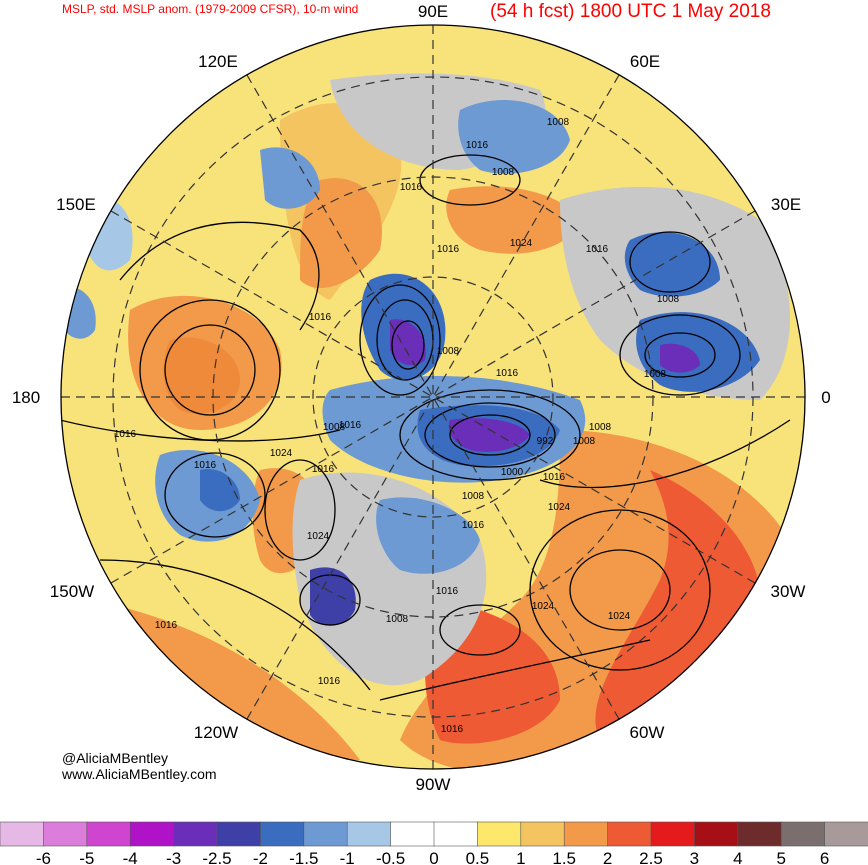  Describe the element at coordinates (408, 342) in the screenshot. I see `anomaly-kara-core` at that location.